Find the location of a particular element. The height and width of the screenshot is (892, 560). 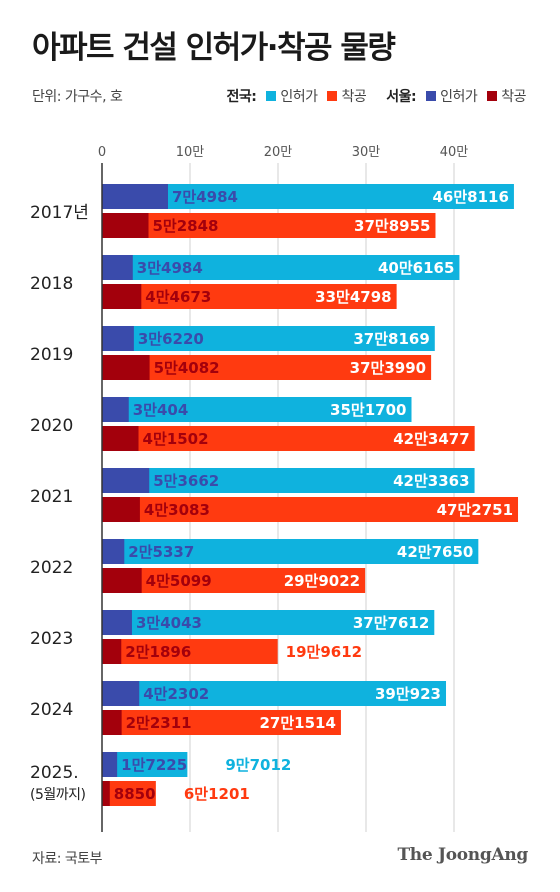

data-label-seoul-start: 4만3083 is located at coordinates (177, 510).